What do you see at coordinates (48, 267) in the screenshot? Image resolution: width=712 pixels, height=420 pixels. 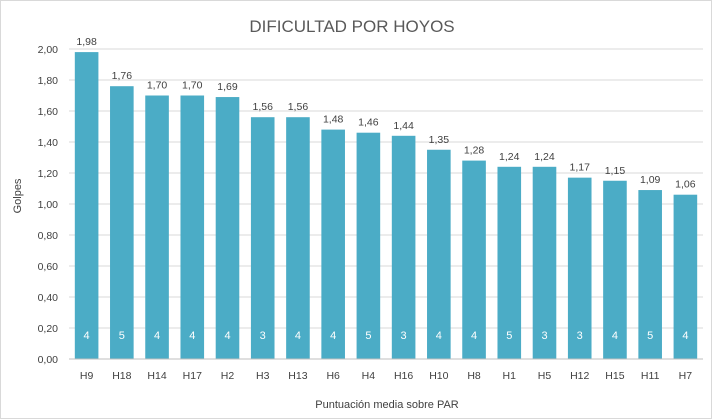 I see `y-tick-label: 0,60` at bounding box center [48, 267].